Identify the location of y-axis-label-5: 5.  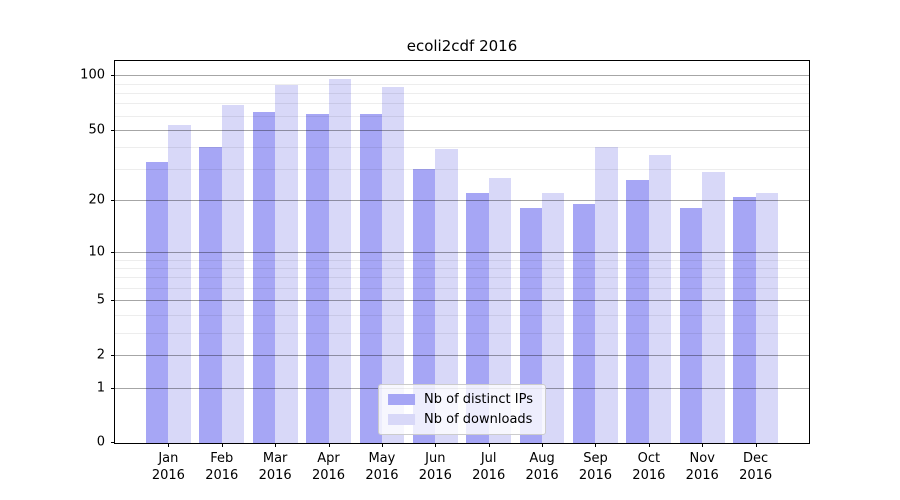
(100, 300).